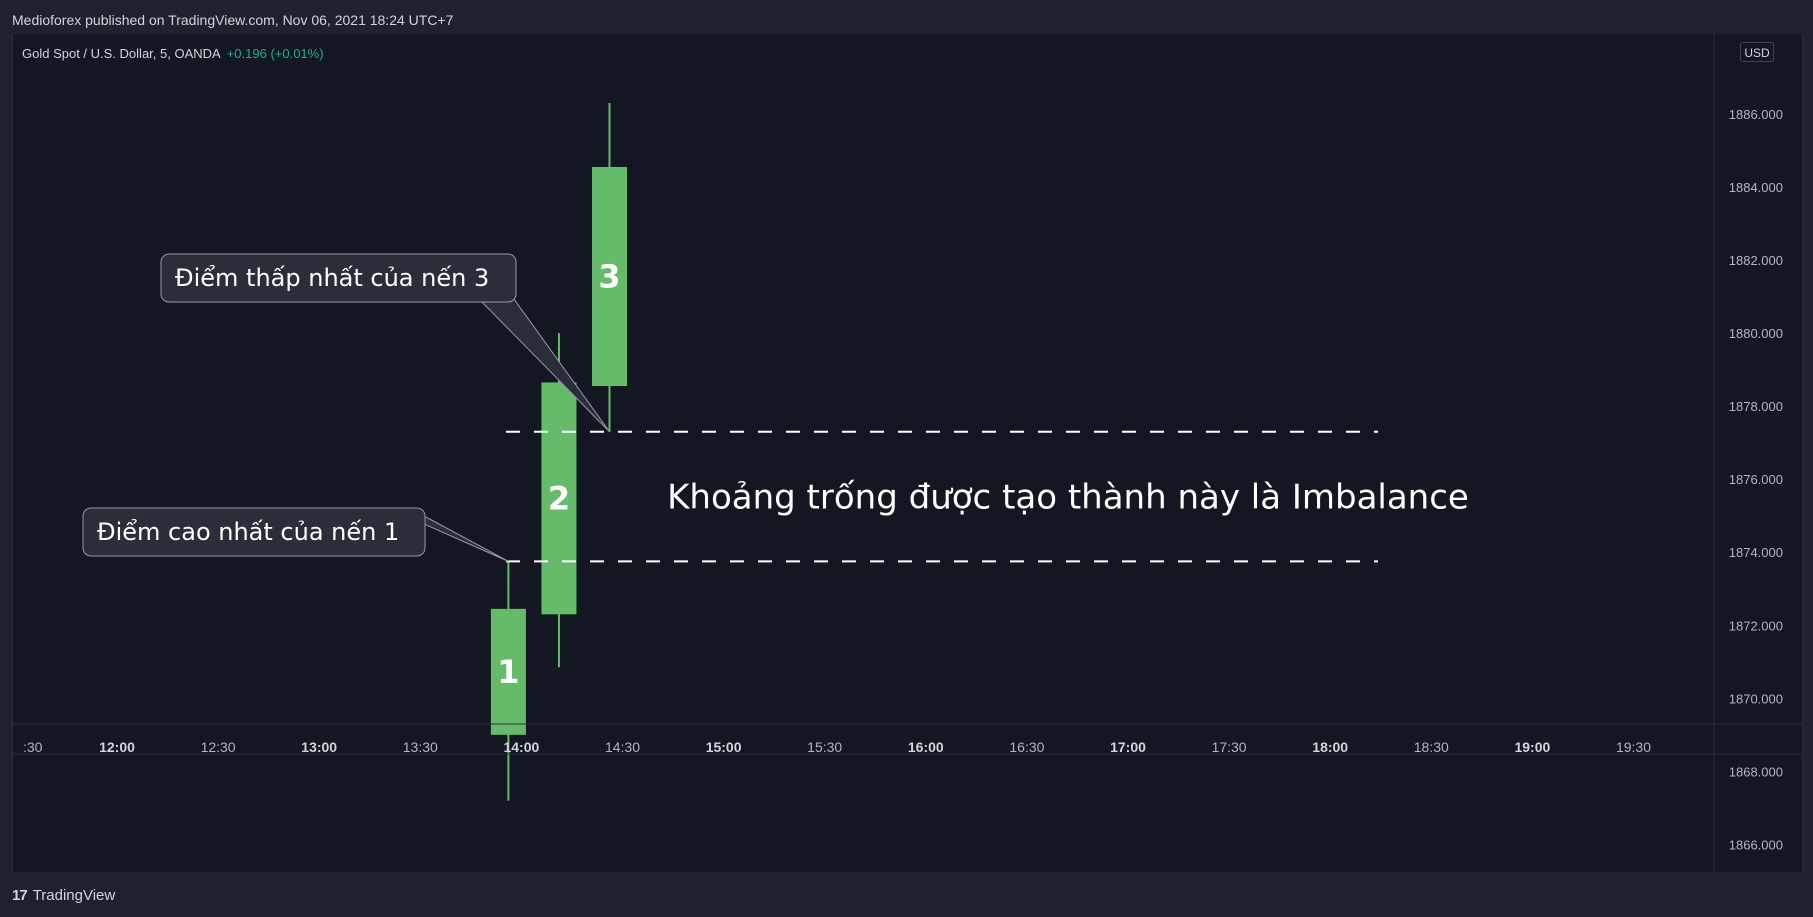 The height and width of the screenshot is (917, 1813). What do you see at coordinates (1756, 187) in the screenshot?
I see `y-tick-label: 1884.000` at bounding box center [1756, 187].